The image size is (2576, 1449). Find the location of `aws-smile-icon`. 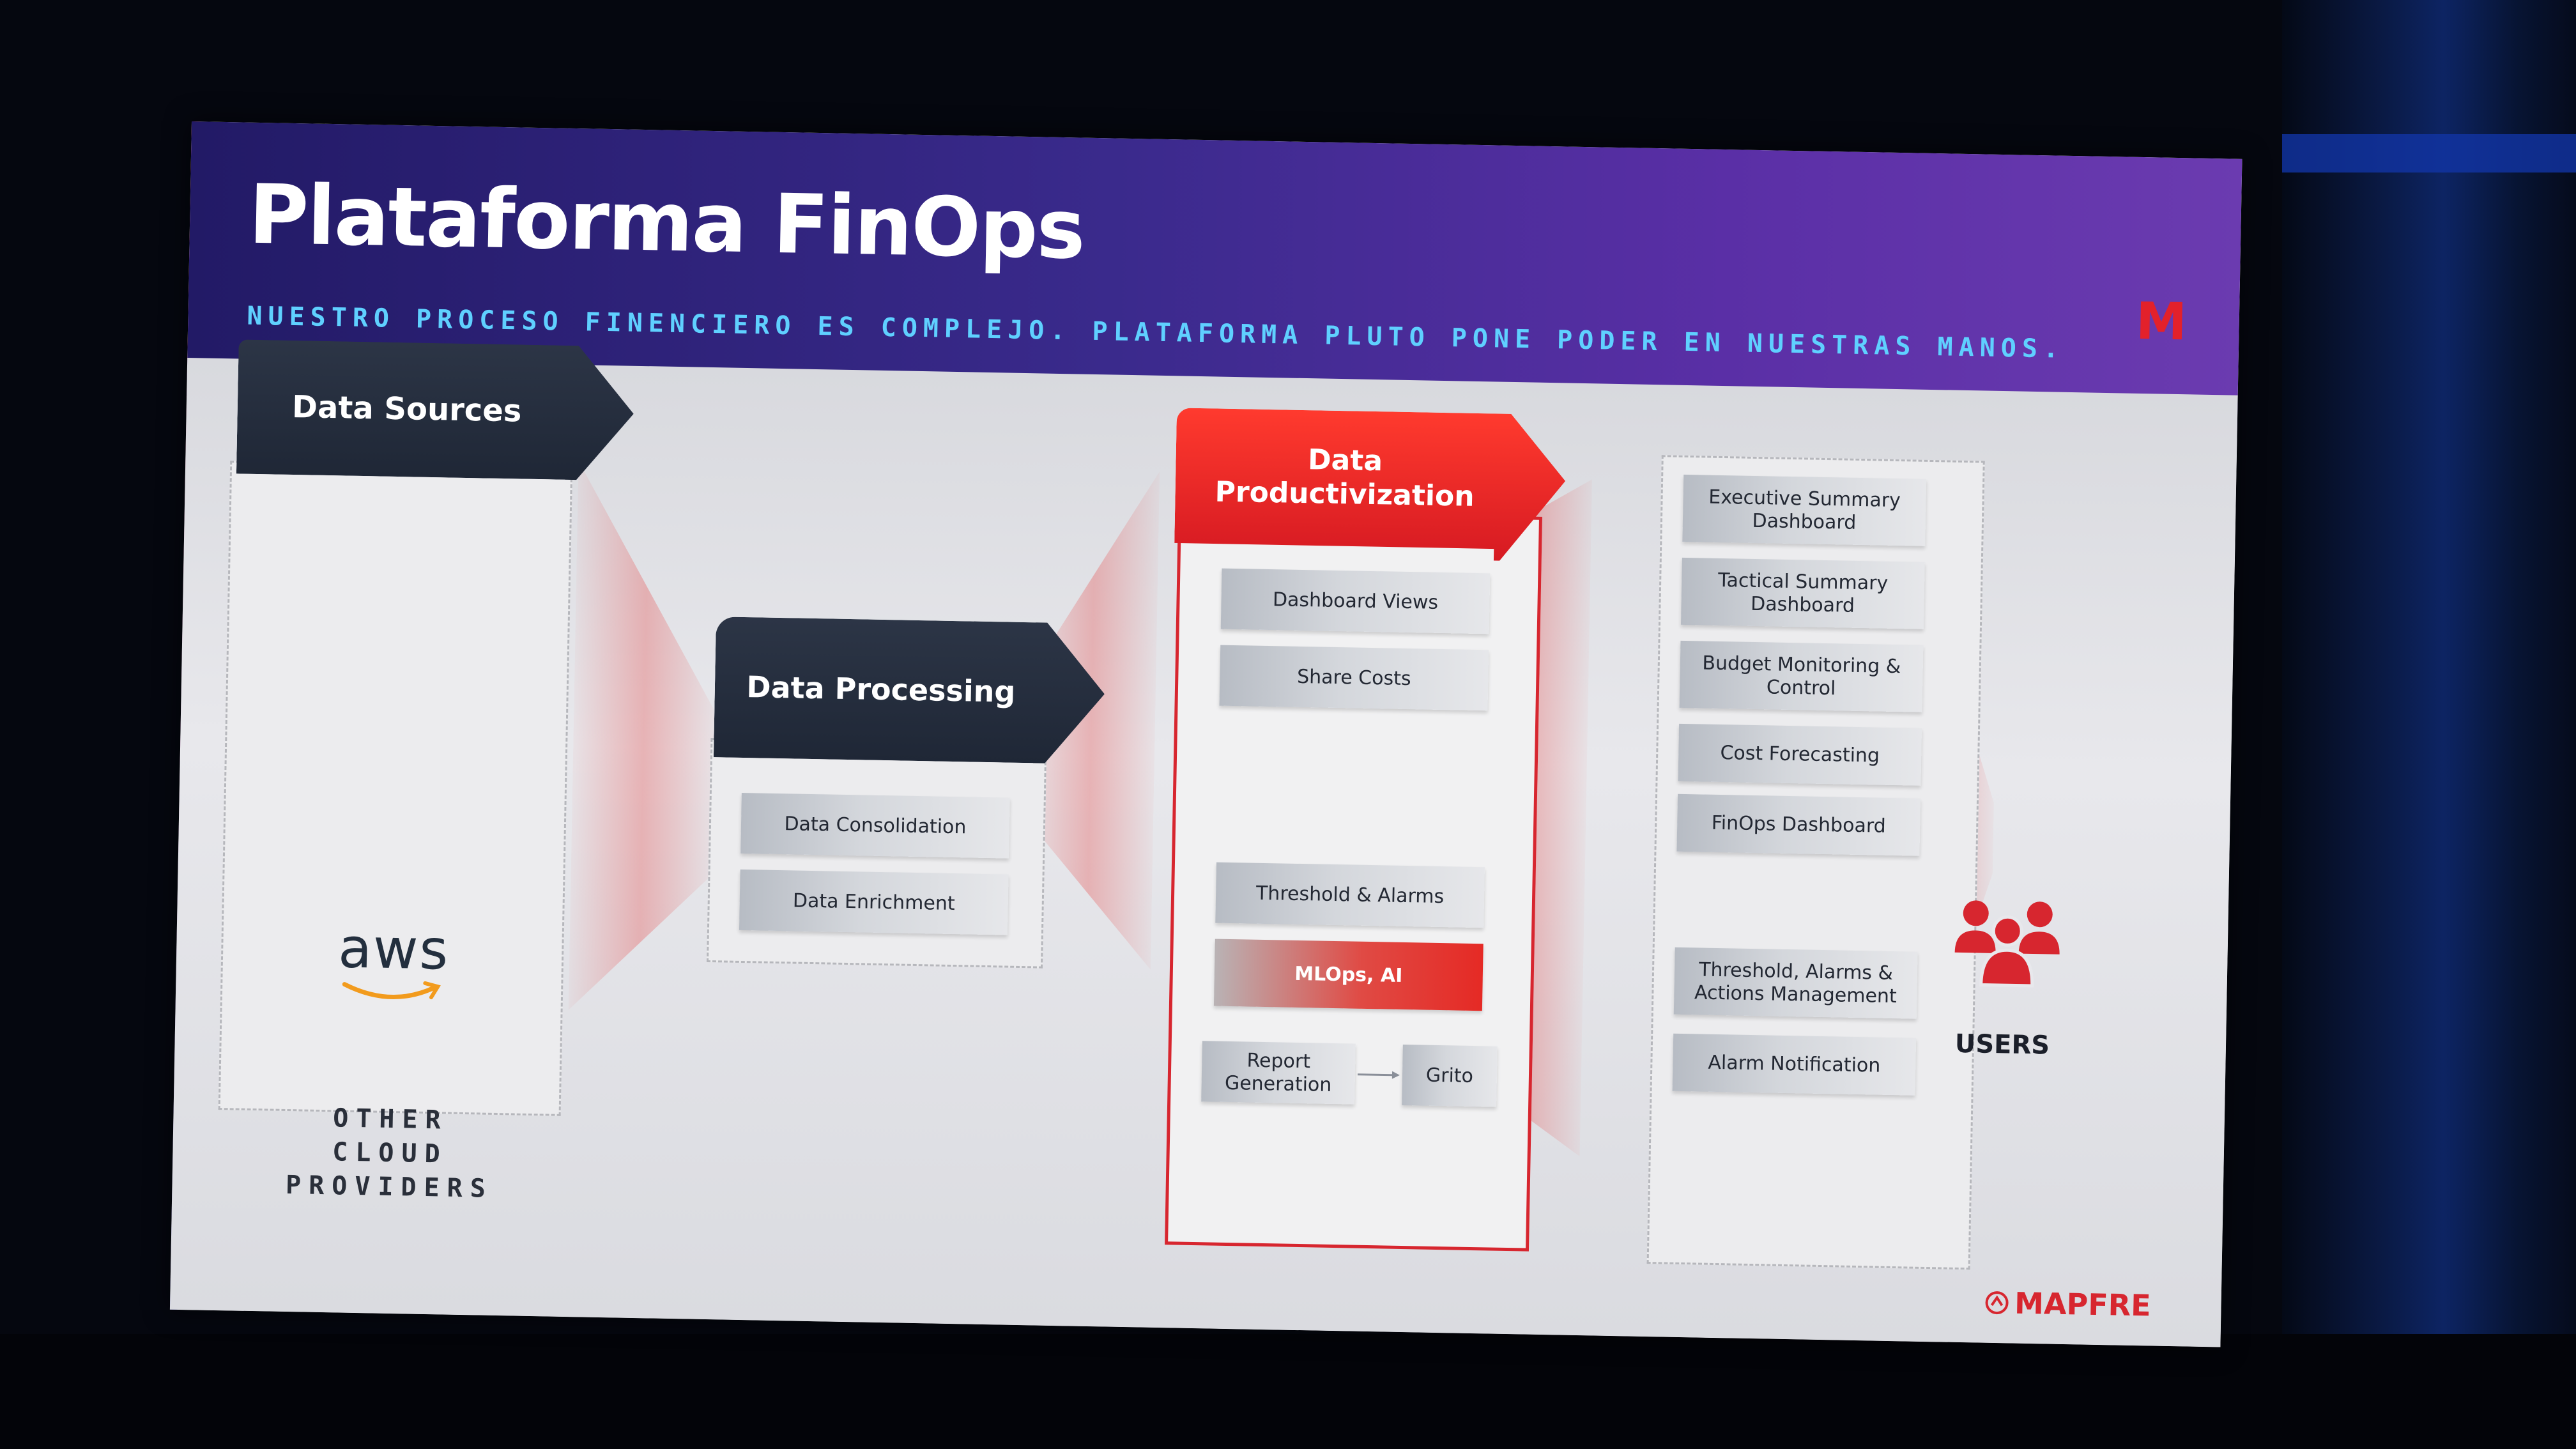

aws-smile-icon is located at coordinates (391, 990).